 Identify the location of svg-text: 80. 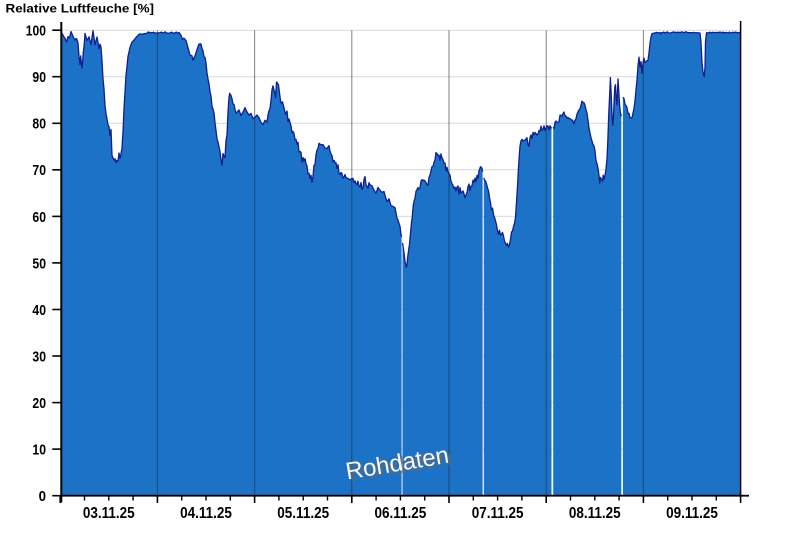
(39, 124).